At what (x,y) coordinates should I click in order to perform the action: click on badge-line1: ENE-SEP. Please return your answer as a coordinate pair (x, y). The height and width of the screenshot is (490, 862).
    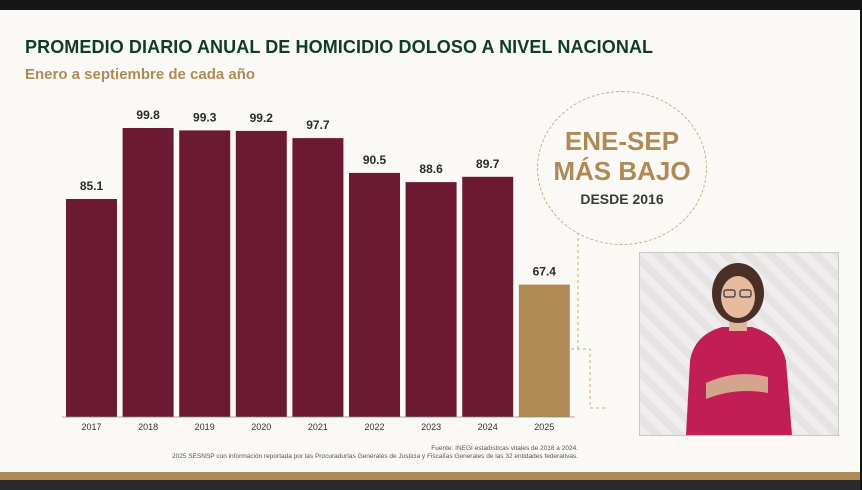
    Looking at the image, I should click on (622, 141).